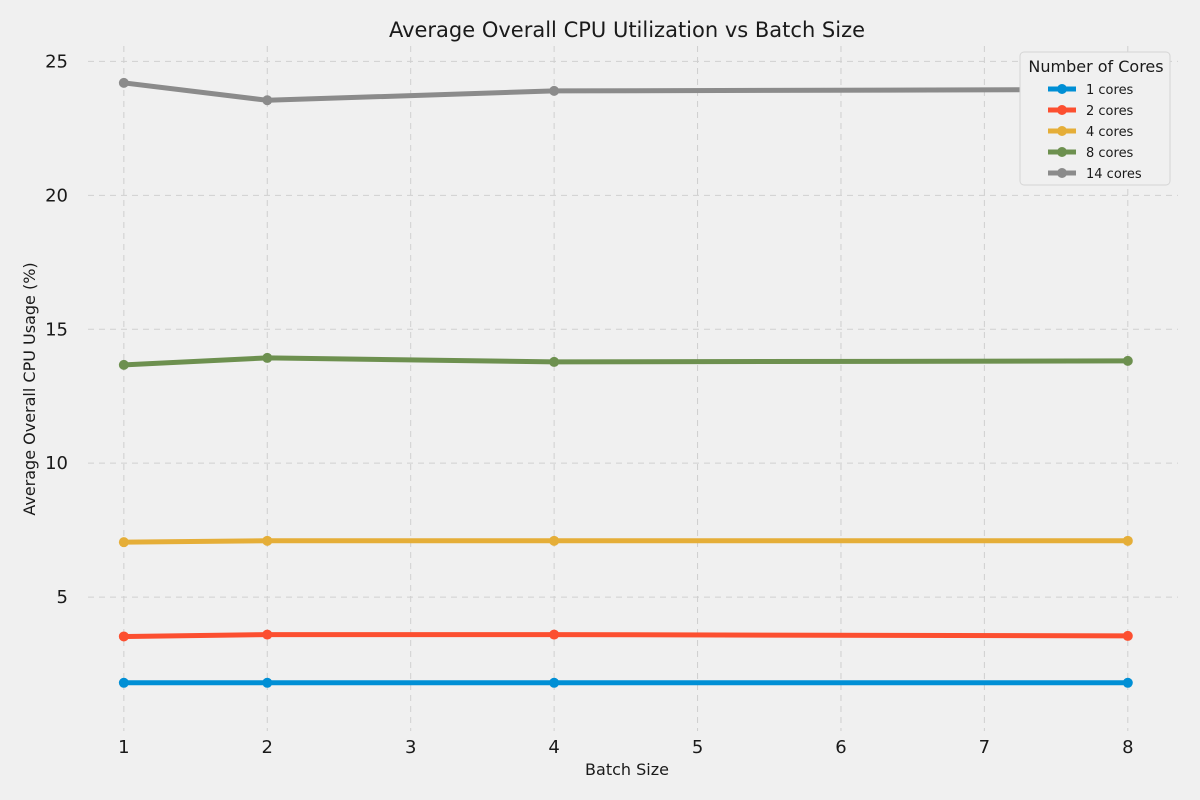  Describe the element at coordinates (56, 61) in the screenshot. I see `y-tick-label: 25` at that location.